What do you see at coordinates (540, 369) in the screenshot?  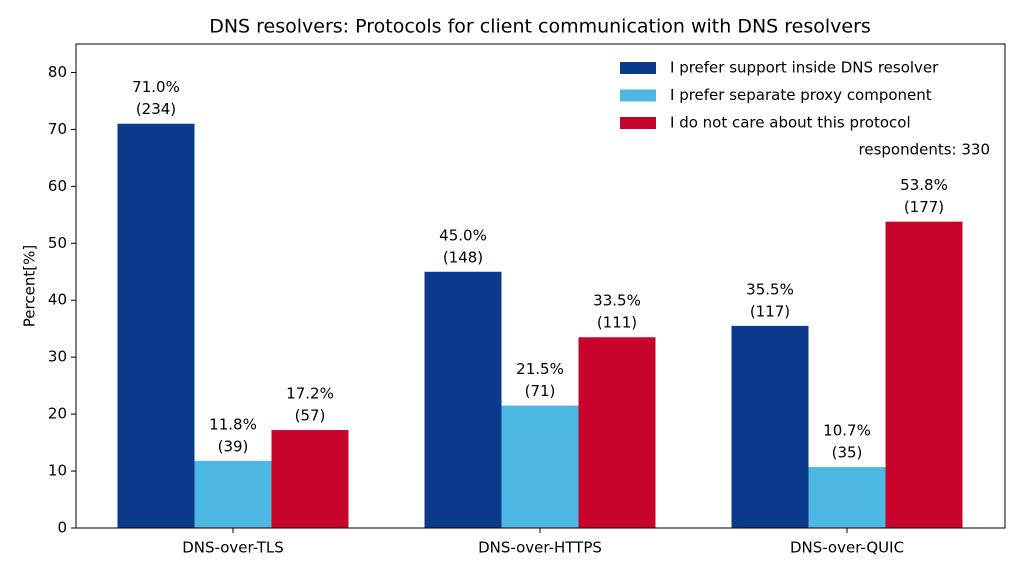 I see `value-label: 21.5%` at bounding box center [540, 369].